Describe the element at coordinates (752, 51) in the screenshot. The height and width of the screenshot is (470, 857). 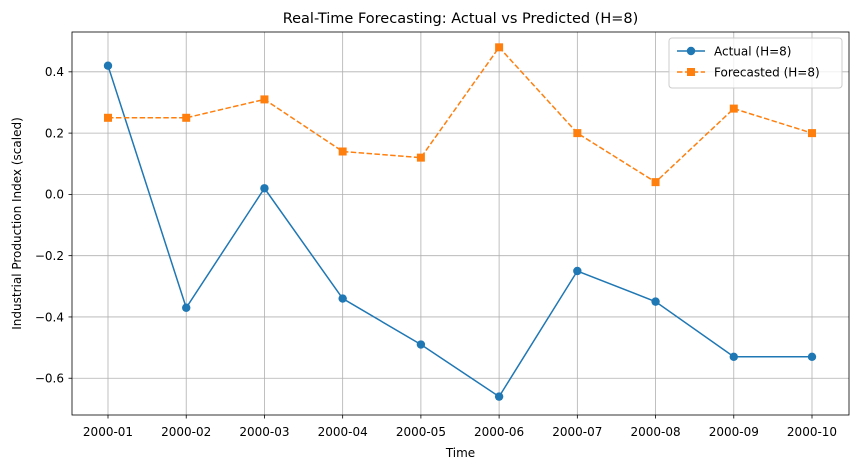
I see `legend-label: Actual (H=8)` at that location.